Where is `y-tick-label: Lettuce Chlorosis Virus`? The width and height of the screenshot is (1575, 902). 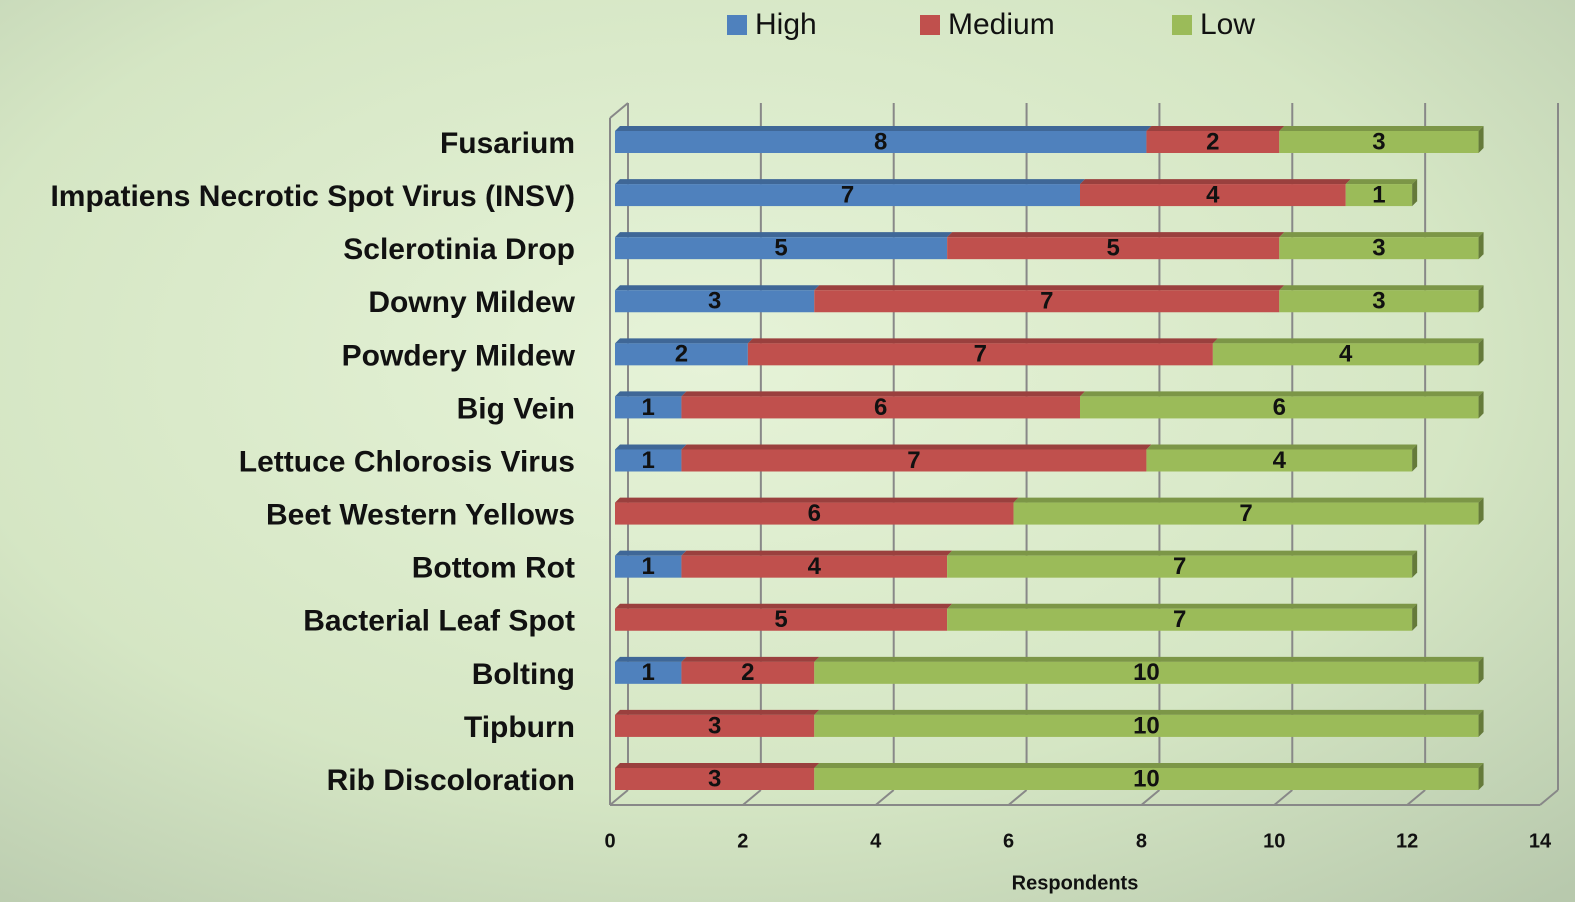
y-tick-label: Lettuce Chlorosis Virus is located at coordinates (407, 461).